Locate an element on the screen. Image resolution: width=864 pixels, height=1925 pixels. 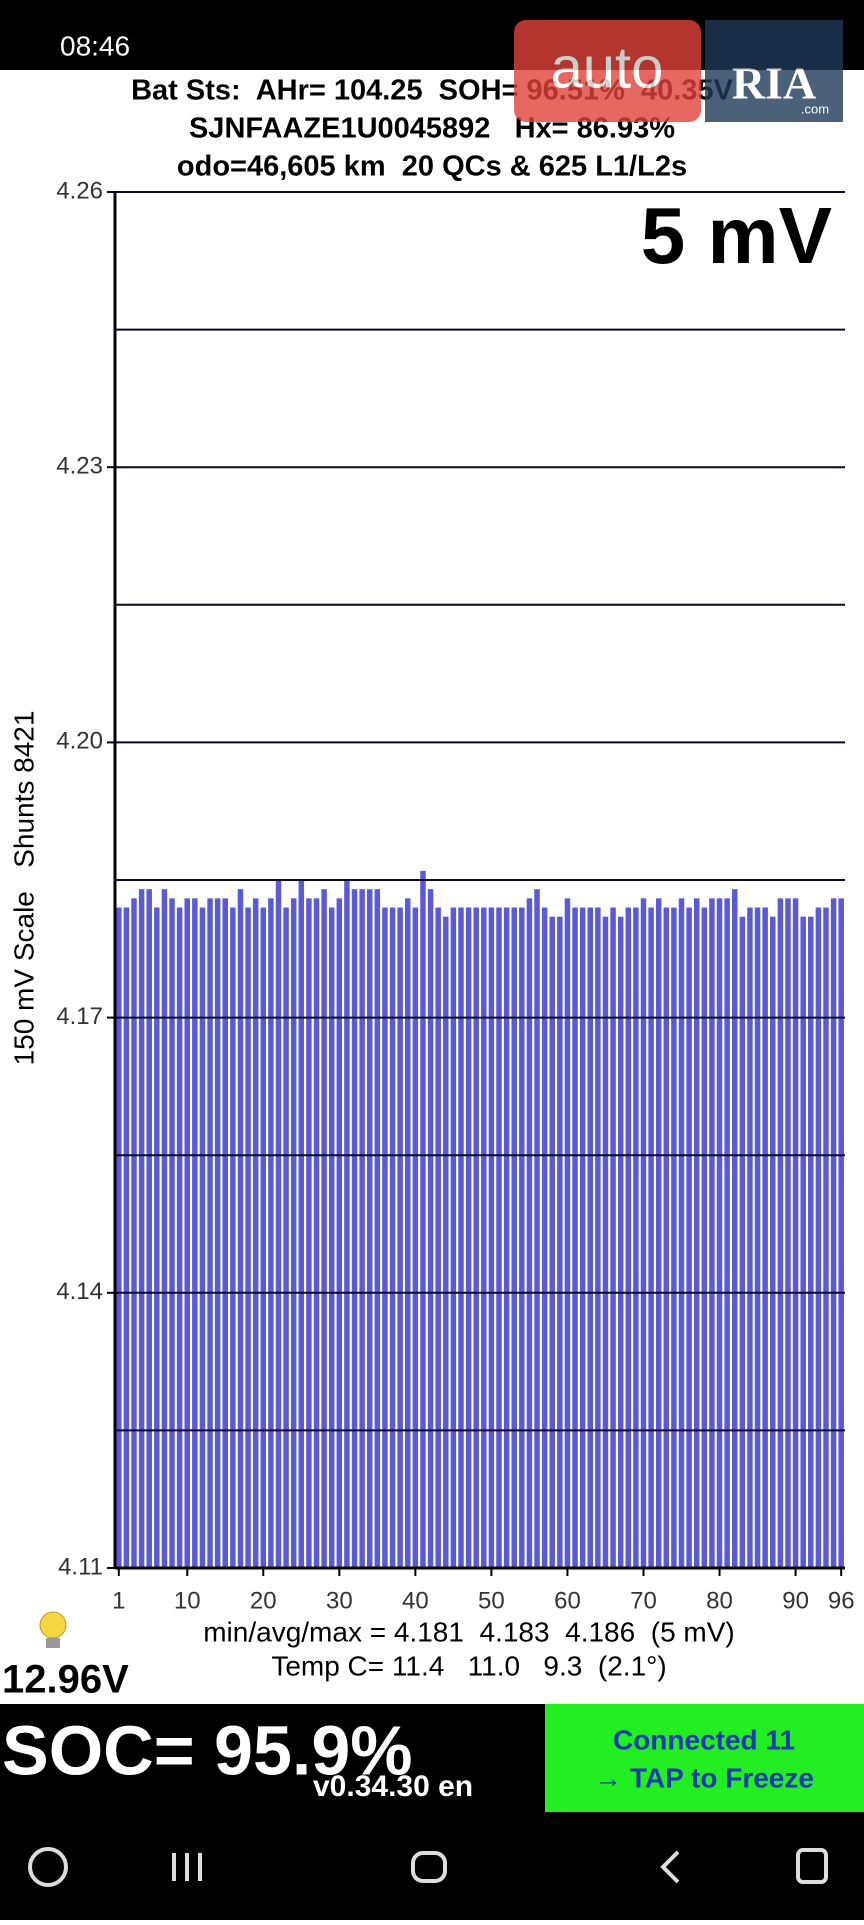
button-text: → TAP to Freeze is located at coordinates (704, 1777).